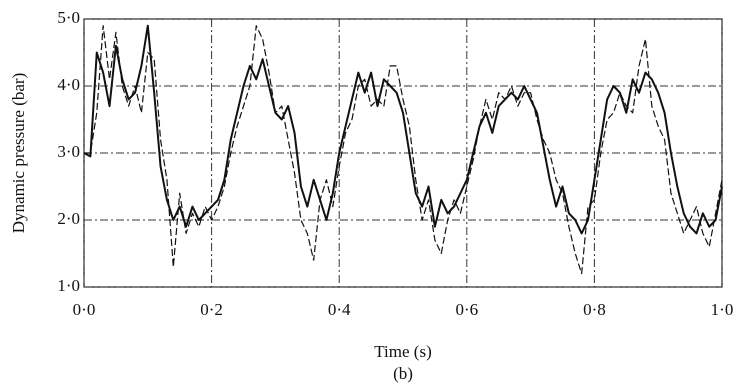 The width and height of the screenshot is (741, 389). Describe the element at coordinates (68, 285) in the screenshot. I see `y-tick-label: 1·0` at that location.